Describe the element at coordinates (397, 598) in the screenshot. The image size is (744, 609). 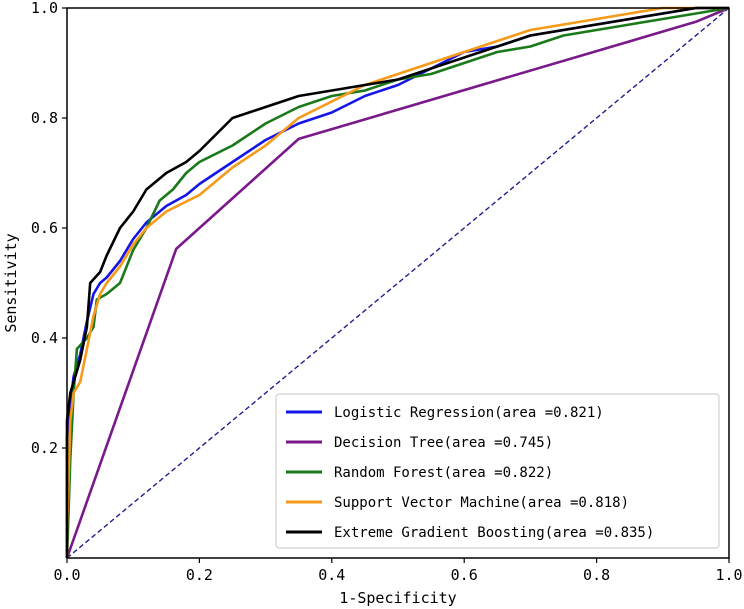
I see `x-axis-title: 1-Specificity` at that location.